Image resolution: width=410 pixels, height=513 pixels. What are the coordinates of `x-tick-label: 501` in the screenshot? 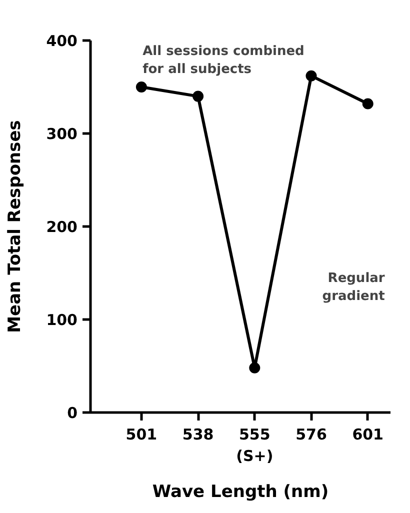 It's located at (142, 435).